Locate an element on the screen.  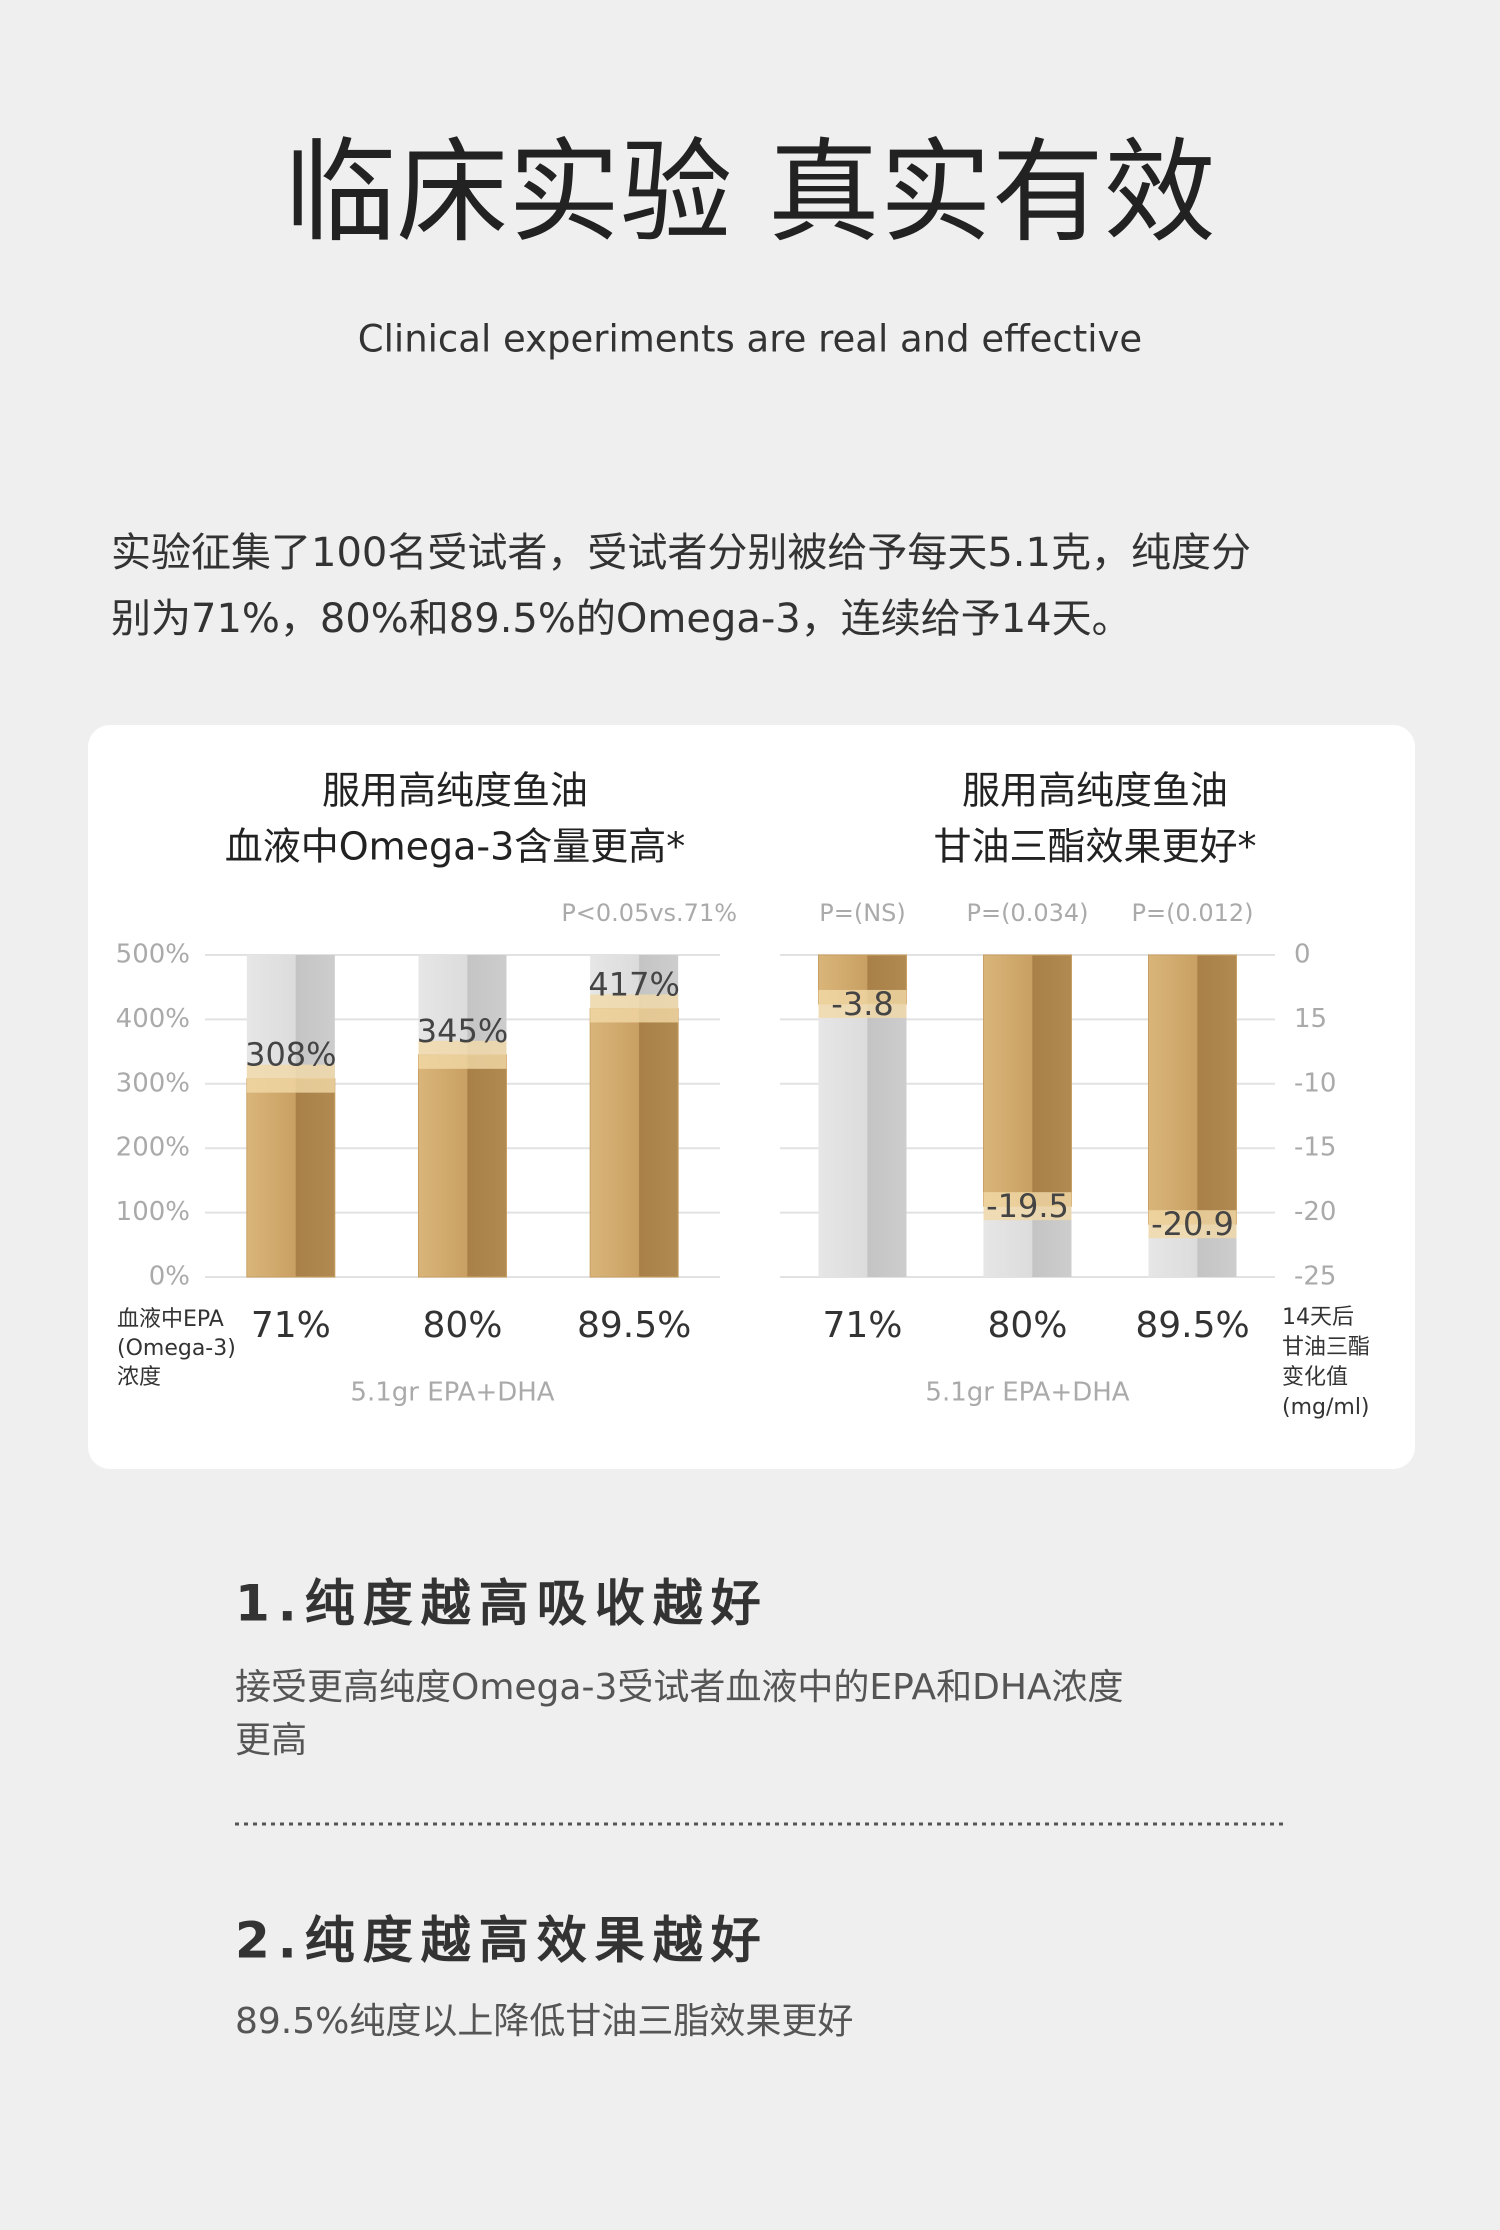
value-label: -19.5 is located at coordinates (1027, 1206).